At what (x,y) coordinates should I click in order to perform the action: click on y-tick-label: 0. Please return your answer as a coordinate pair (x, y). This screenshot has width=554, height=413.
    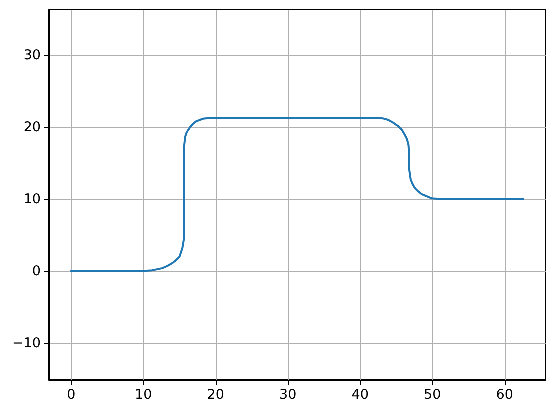
    Looking at the image, I should click on (36, 271).